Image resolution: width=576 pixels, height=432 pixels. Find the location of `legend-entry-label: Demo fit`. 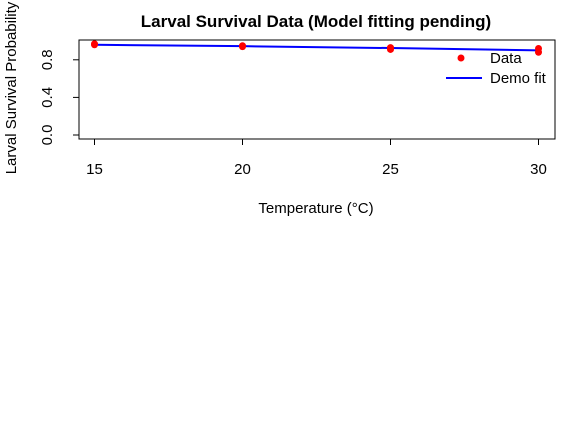

legend-entry-label: Demo fit is located at coordinates (518, 78).